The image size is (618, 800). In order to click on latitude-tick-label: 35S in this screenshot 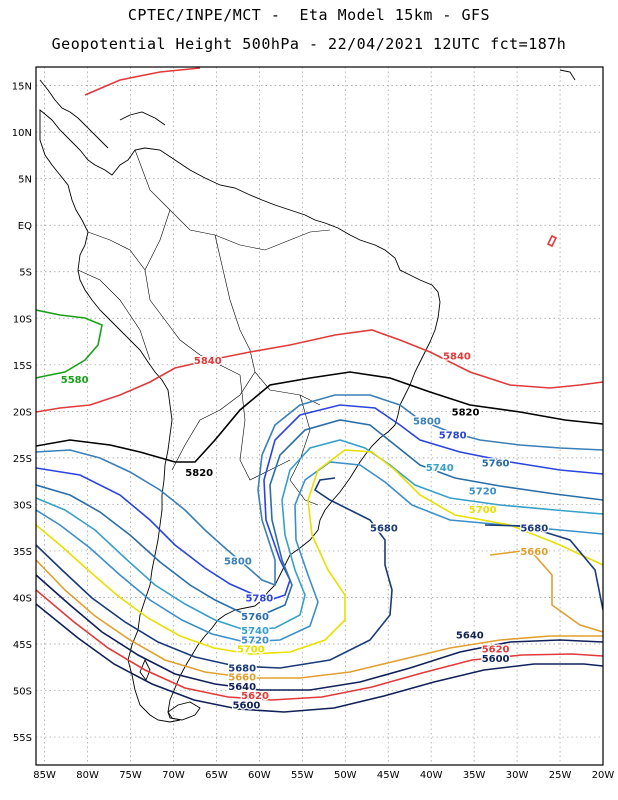, I will do `click(22, 552)`.